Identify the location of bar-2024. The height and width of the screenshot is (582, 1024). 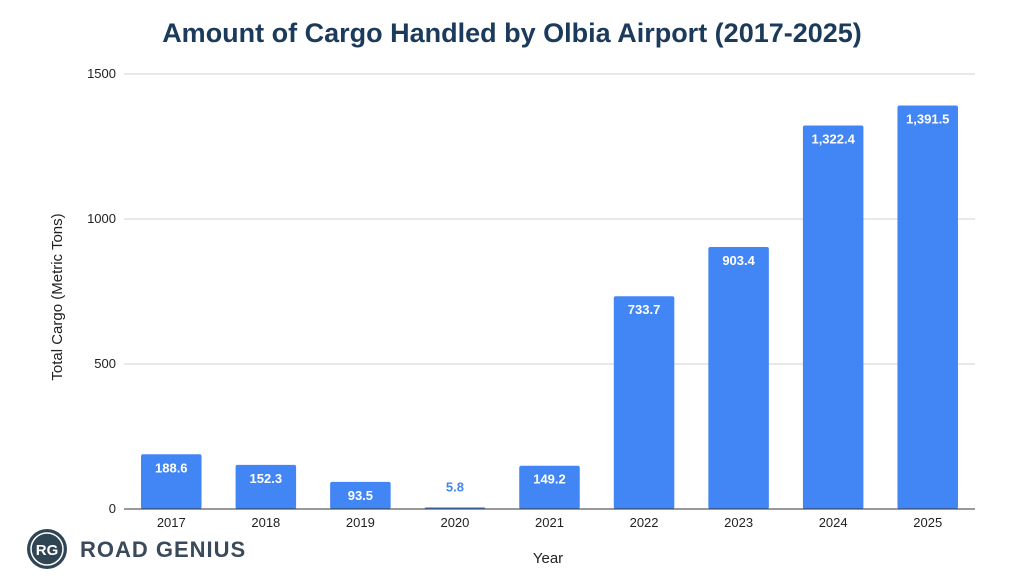
(833, 317).